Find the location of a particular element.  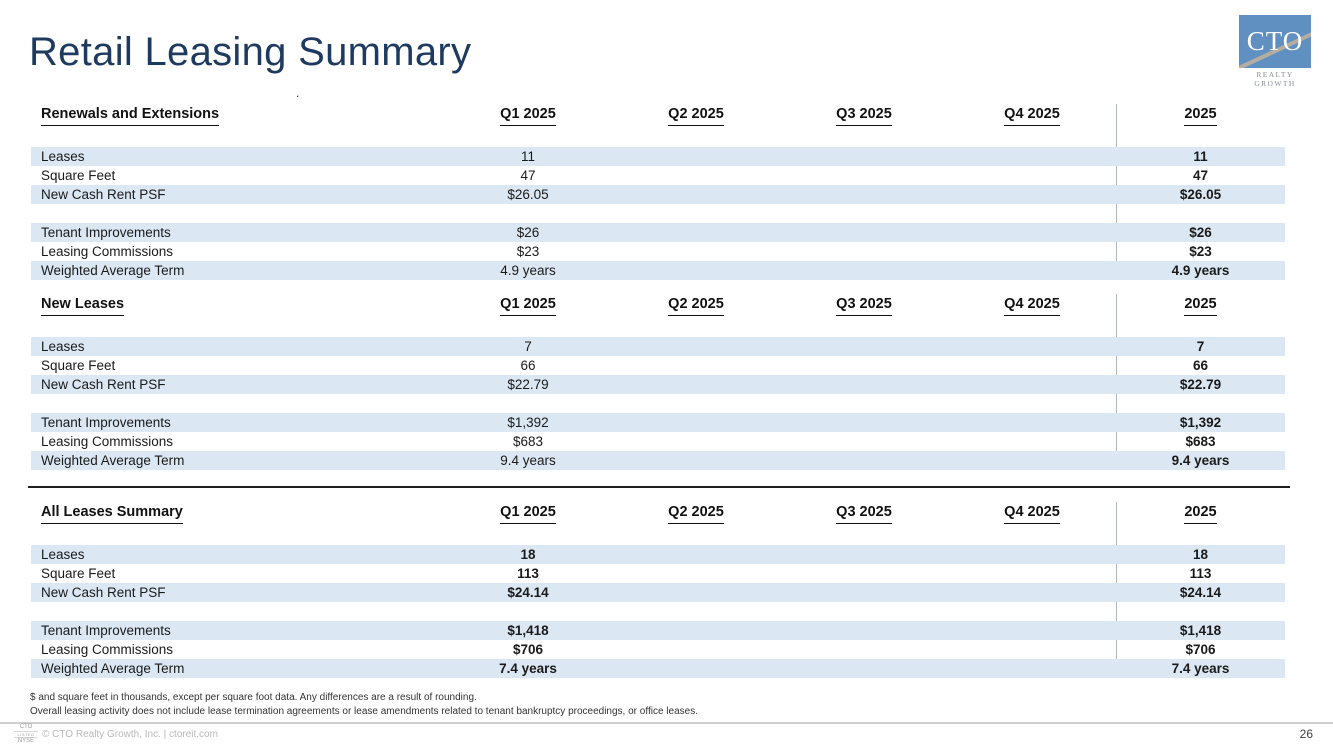

row-label: Weighted Average Term is located at coordinates (113, 668).